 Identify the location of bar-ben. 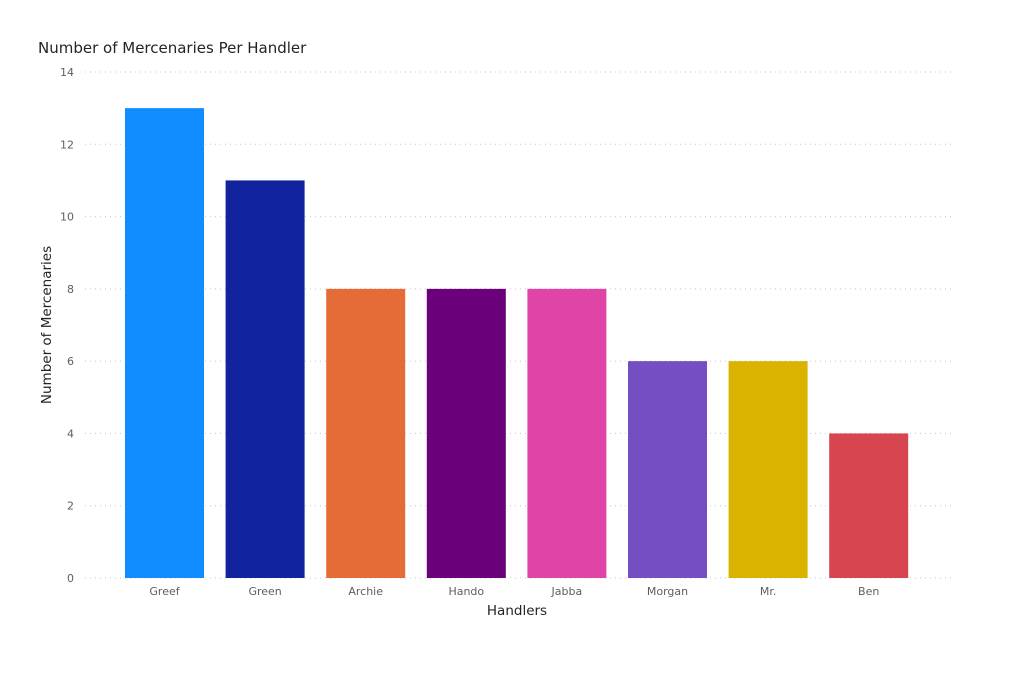
(869, 505).